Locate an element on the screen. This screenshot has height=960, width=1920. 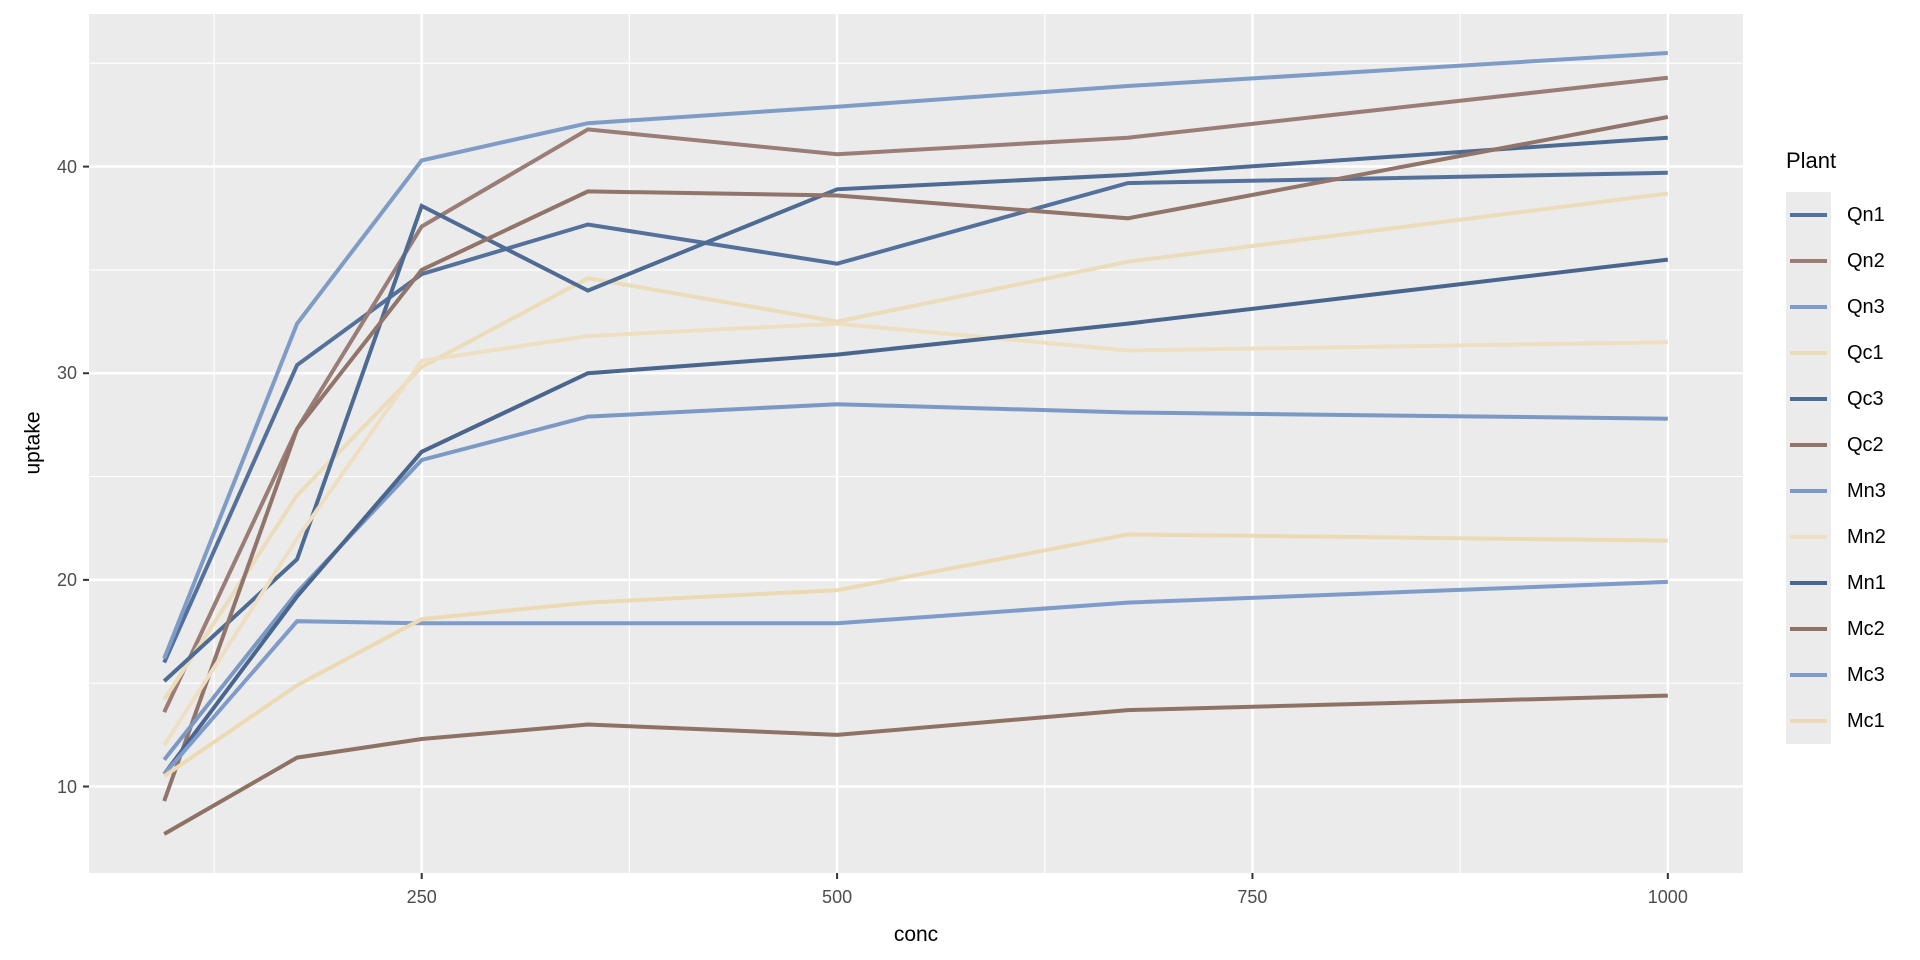
legend-label-Qc2: Qc2 is located at coordinates (1865, 444).